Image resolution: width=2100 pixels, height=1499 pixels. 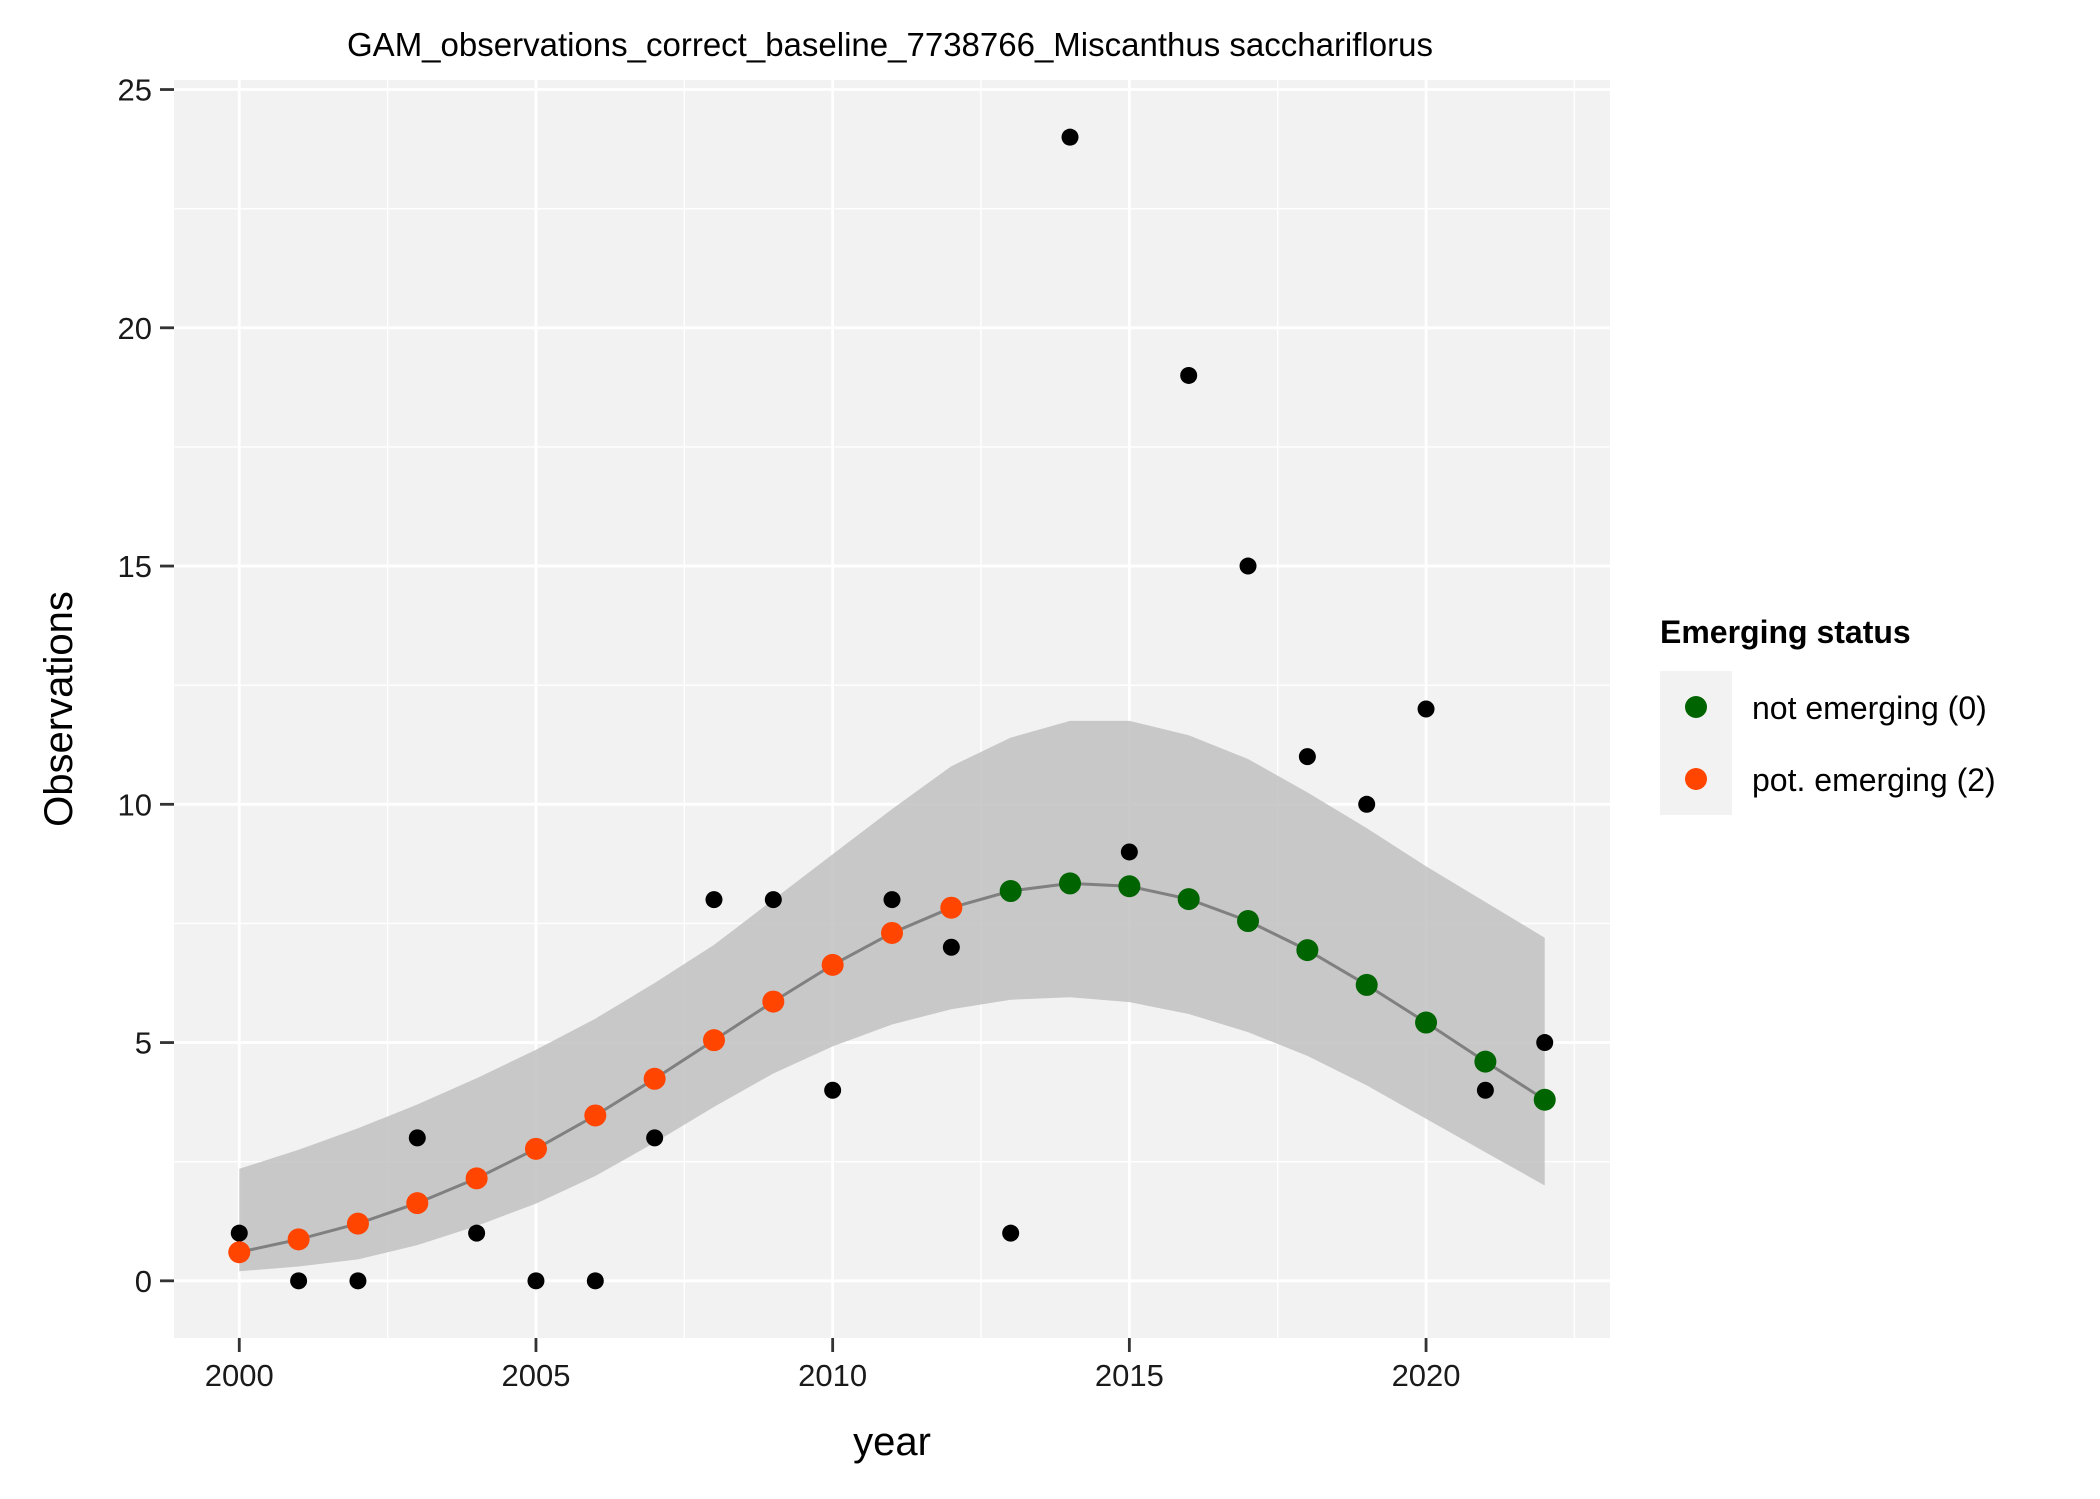 I want to click on legend-key-not-emerging, so click(x=1696, y=707).